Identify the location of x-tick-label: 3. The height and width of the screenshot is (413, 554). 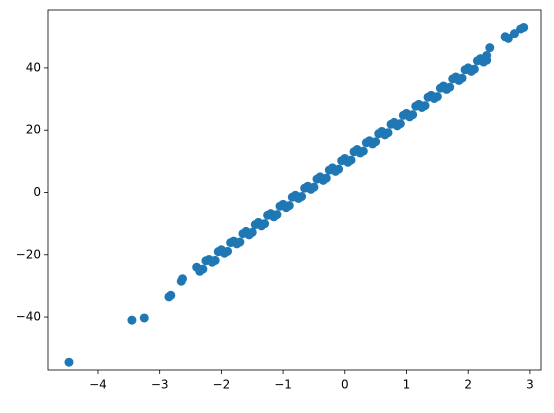
(530, 385).